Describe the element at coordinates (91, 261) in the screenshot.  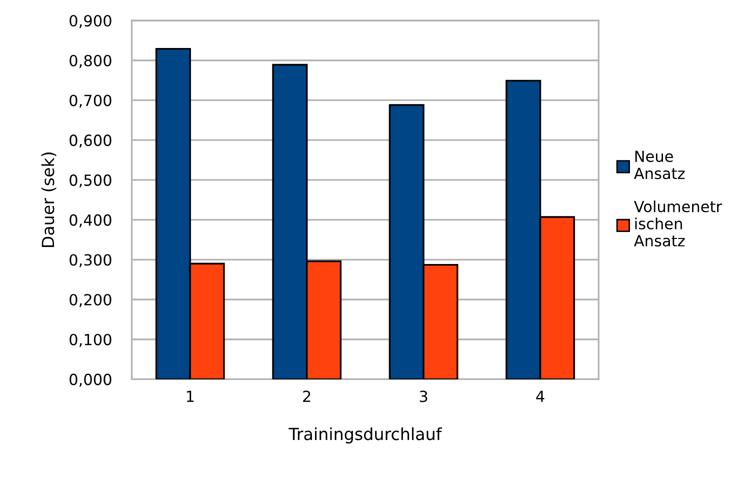
I see `y-tick-label: 0,300` at that location.